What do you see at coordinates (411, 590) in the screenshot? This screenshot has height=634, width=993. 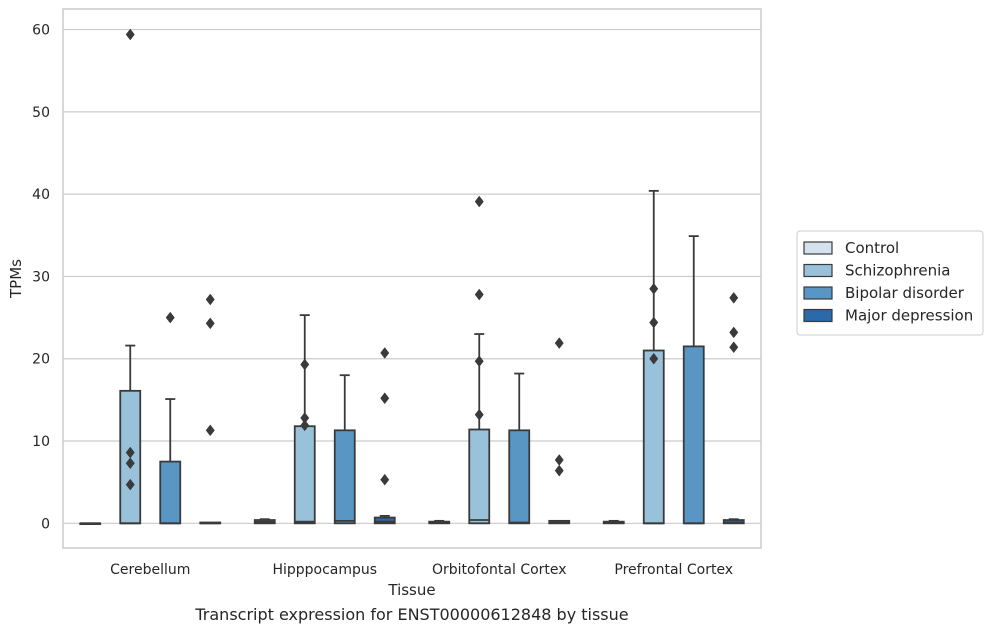 I see `x-axis-label: Tissue` at bounding box center [411, 590].